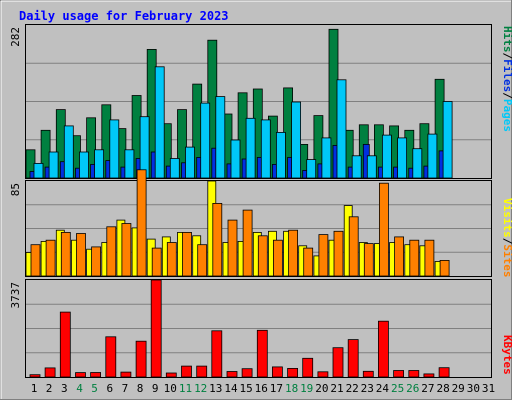  I want to click on legend-sep-1: /, so click(506, 56).